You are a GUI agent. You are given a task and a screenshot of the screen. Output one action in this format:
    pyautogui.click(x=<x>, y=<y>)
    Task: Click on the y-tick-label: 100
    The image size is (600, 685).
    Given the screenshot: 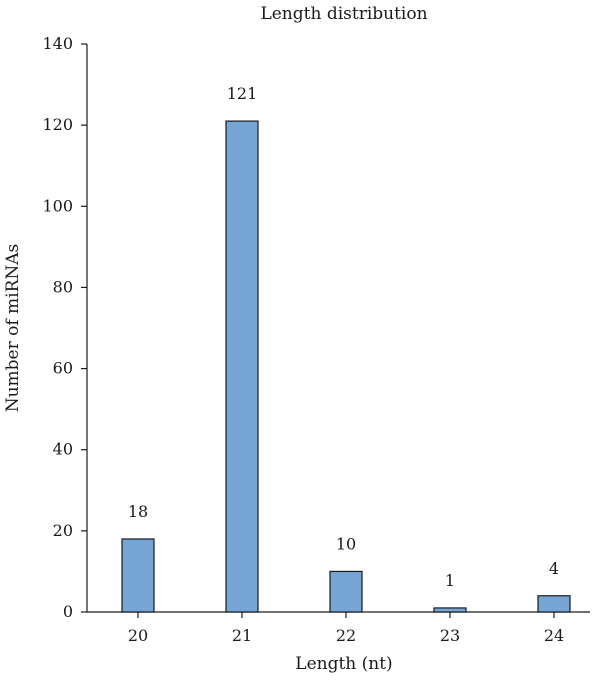 What is the action you would take?
    pyautogui.click(x=57, y=205)
    